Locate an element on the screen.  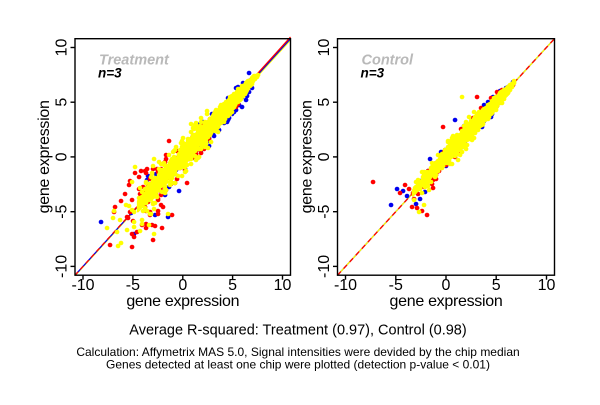
svg-text: Treatment is located at coordinates (134, 61).